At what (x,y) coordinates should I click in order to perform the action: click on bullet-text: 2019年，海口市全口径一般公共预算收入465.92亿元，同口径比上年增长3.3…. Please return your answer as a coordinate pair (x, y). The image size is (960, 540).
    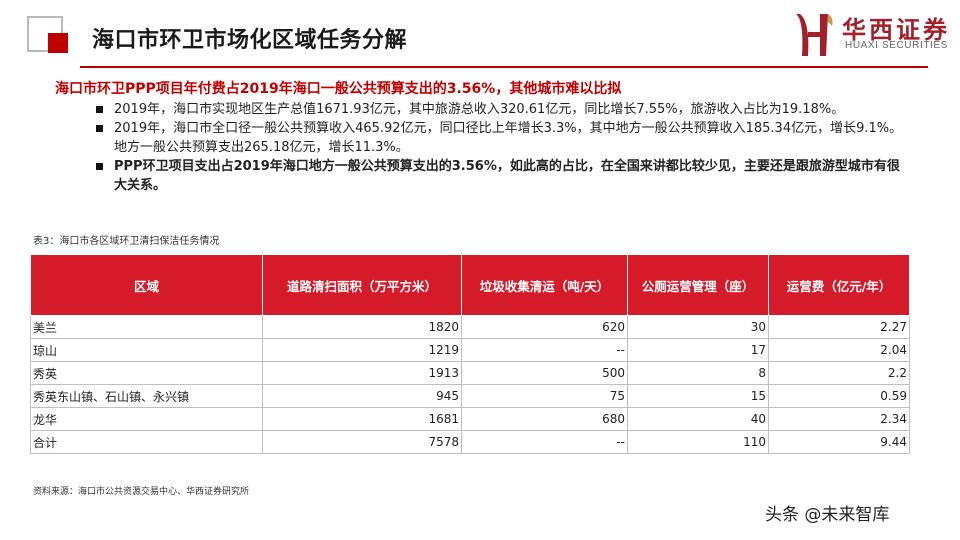
    Looking at the image, I should click on (508, 138).